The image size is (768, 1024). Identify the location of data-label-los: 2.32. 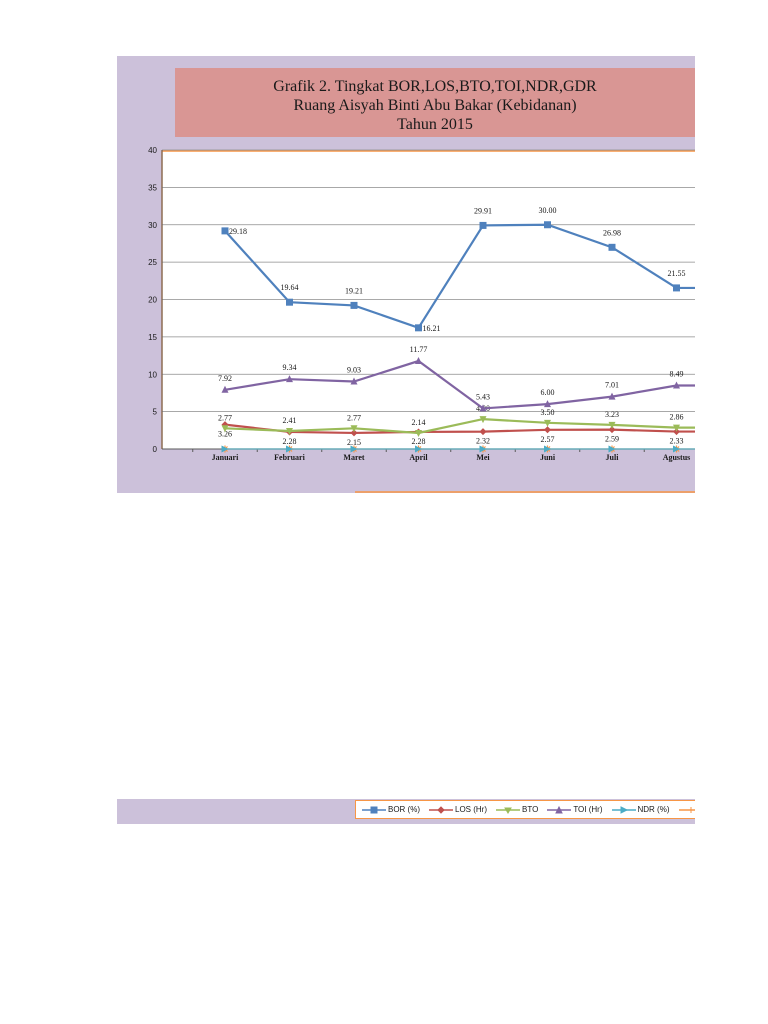
(483, 441).